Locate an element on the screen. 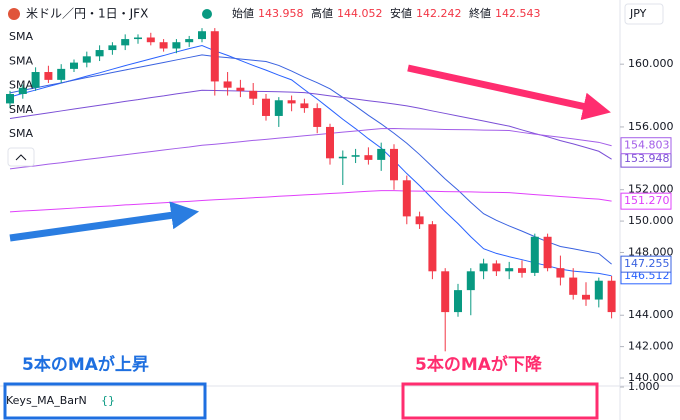  collapse-icon is located at coordinates (21, 157).